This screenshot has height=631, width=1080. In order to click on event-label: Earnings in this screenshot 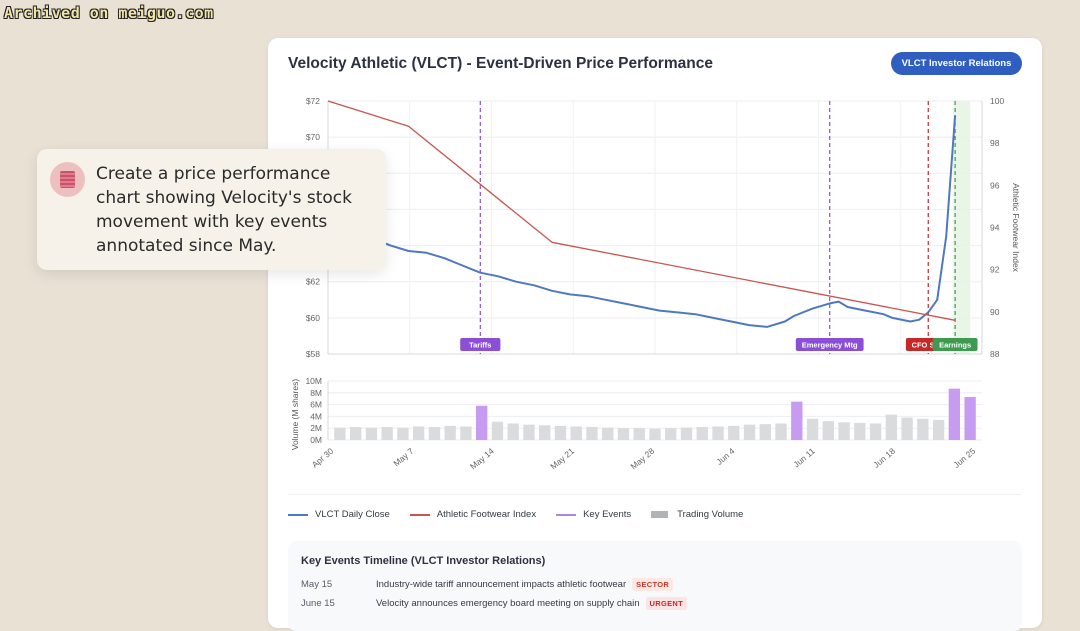, I will do `click(955, 345)`.